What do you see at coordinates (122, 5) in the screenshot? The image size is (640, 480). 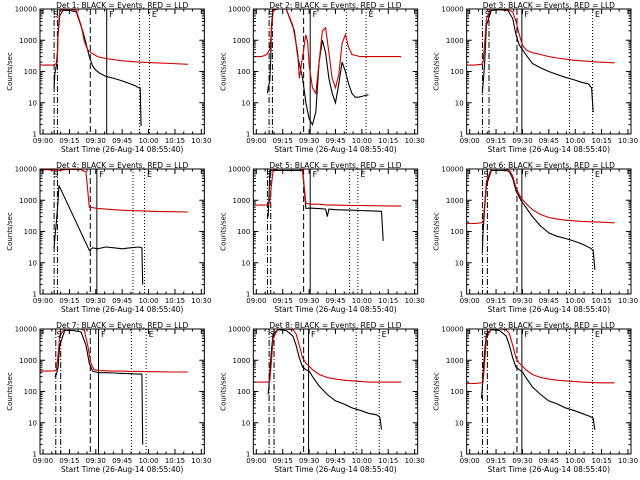 I see `chart-title: Det 1: BLACK = Events, RED = LLD` at bounding box center [122, 5].